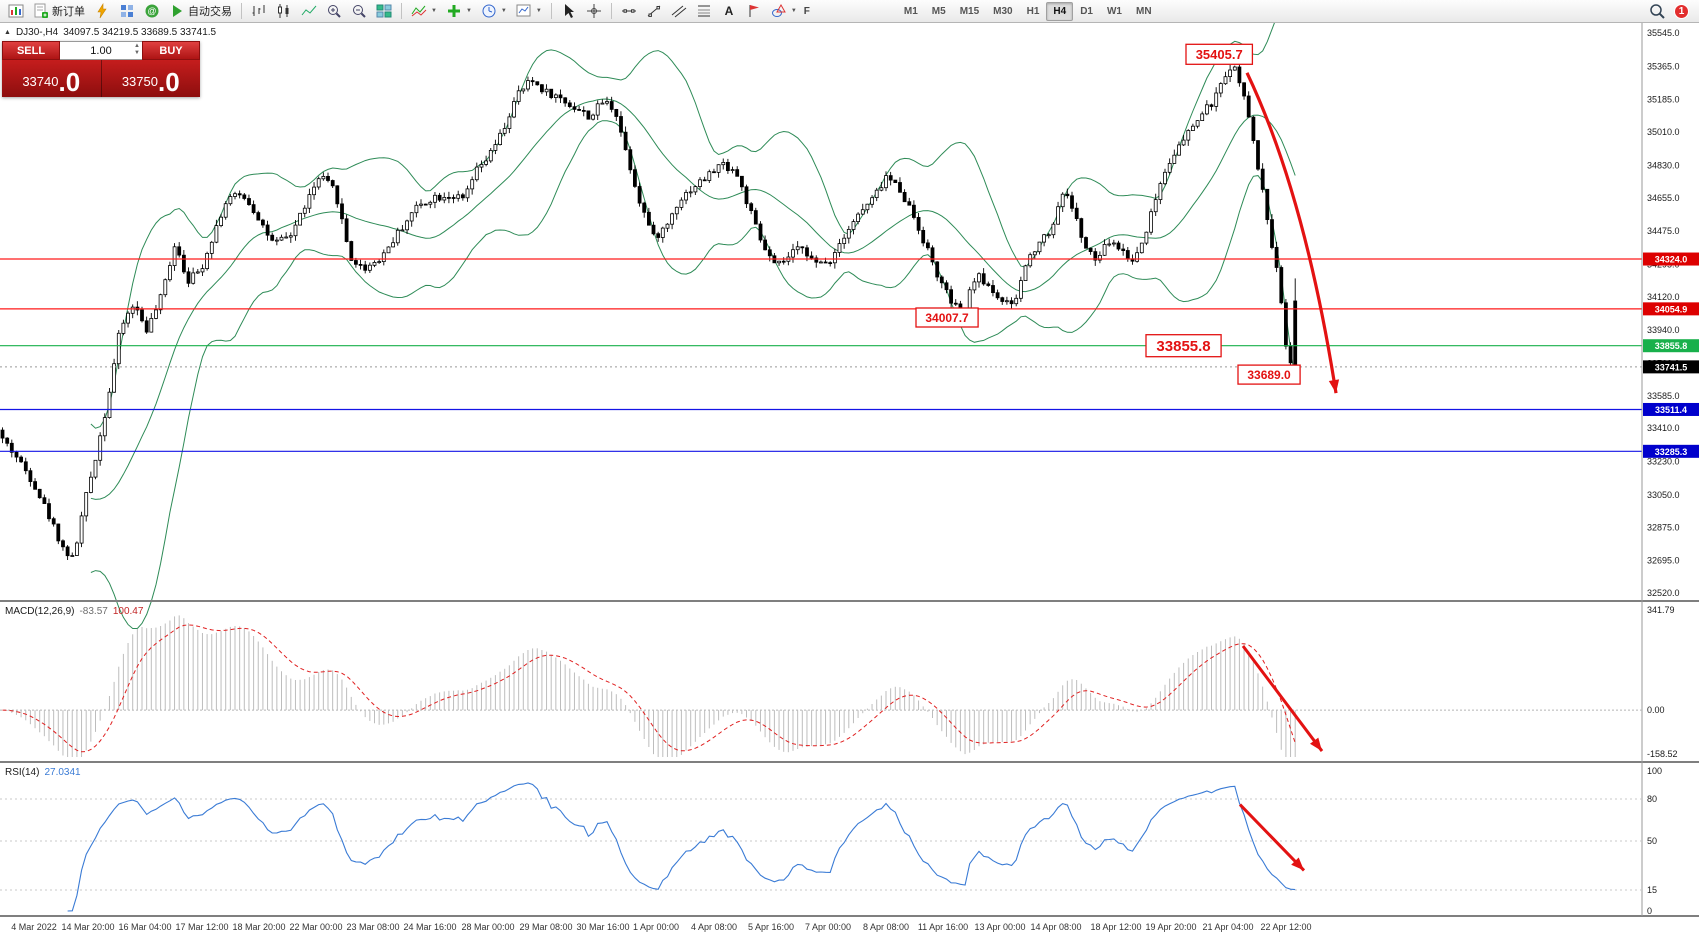  Describe the element at coordinates (40, 81) in the screenshot. I see `sell-price-main: 33740` at that location.